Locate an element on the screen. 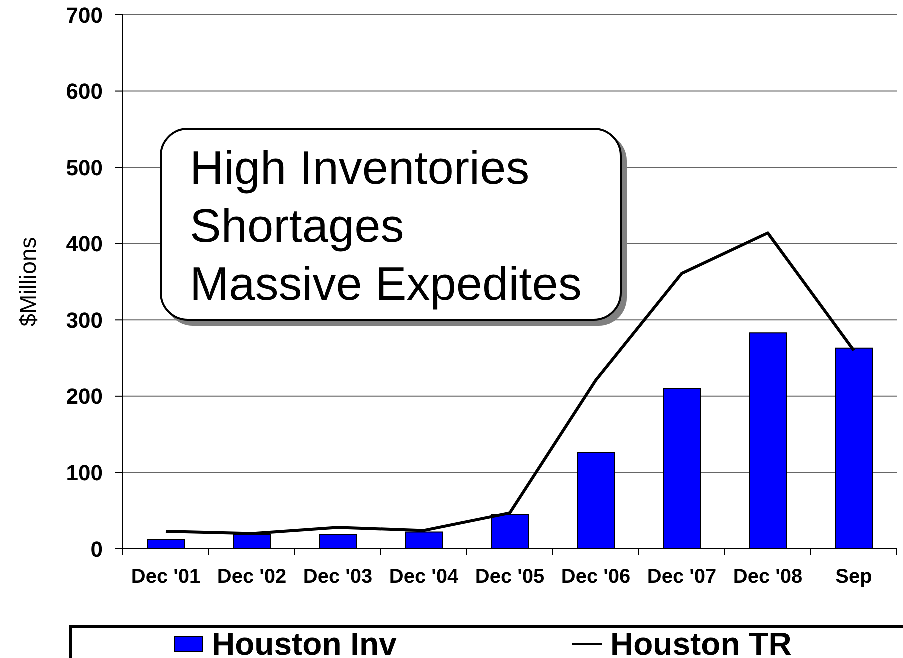 Image resolution: width=903 pixels, height=658 pixels. y-tick-label: 300 is located at coordinates (84, 320).